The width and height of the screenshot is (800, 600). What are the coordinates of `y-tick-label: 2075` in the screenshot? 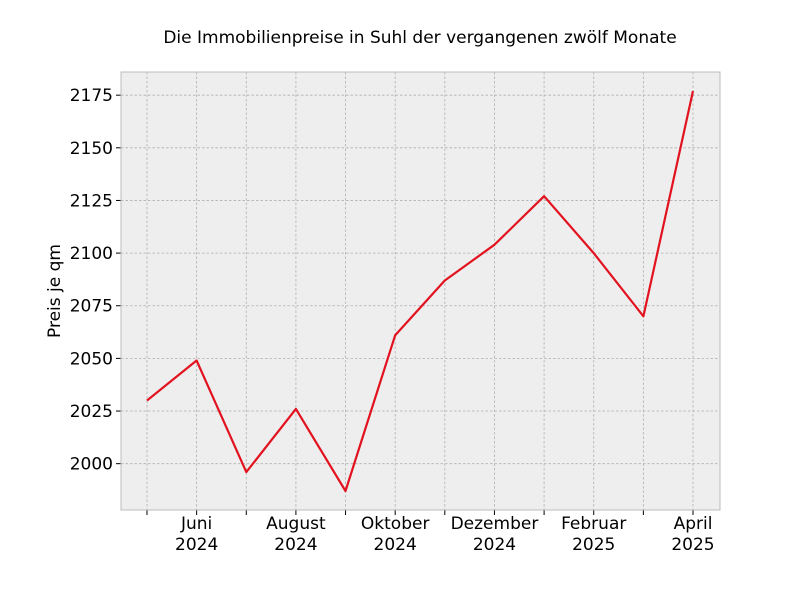 It's located at (91, 307).